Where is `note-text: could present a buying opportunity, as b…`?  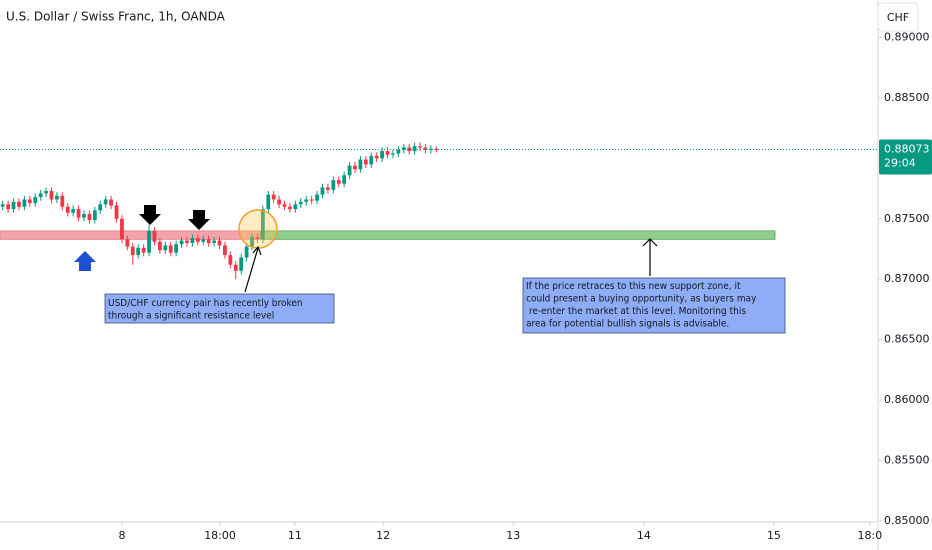
note-text: could present a buying opportunity, as b… is located at coordinates (641, 299).